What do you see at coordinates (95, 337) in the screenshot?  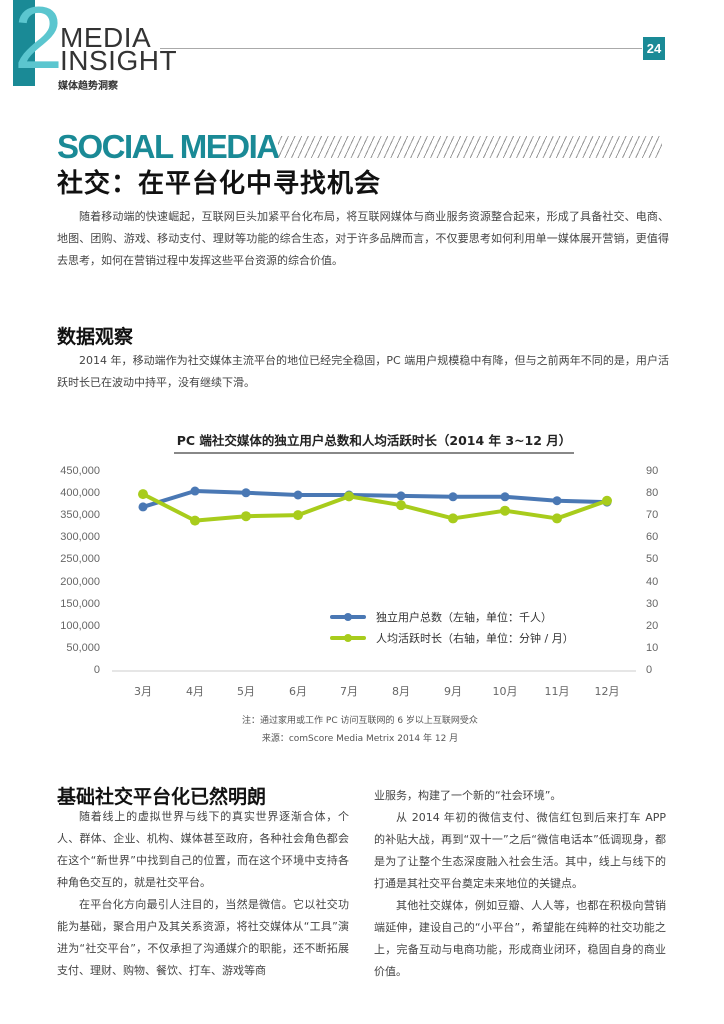 I see `data-observation-heading: 数据观察` at bounding box center [95, 337].